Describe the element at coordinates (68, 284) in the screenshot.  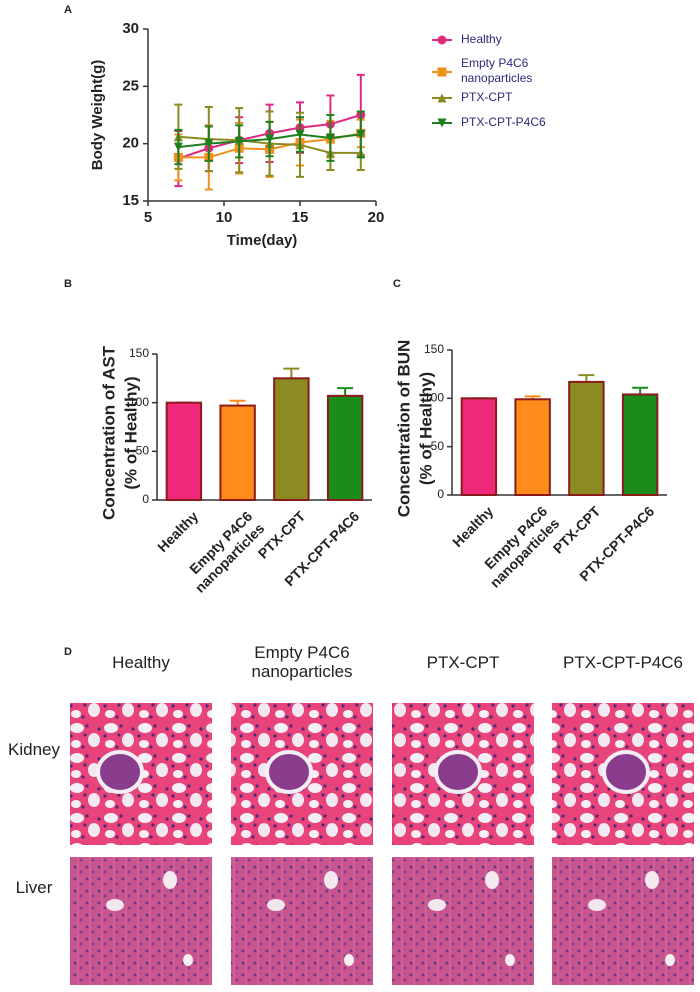
I see `panel-label: B` at that location.